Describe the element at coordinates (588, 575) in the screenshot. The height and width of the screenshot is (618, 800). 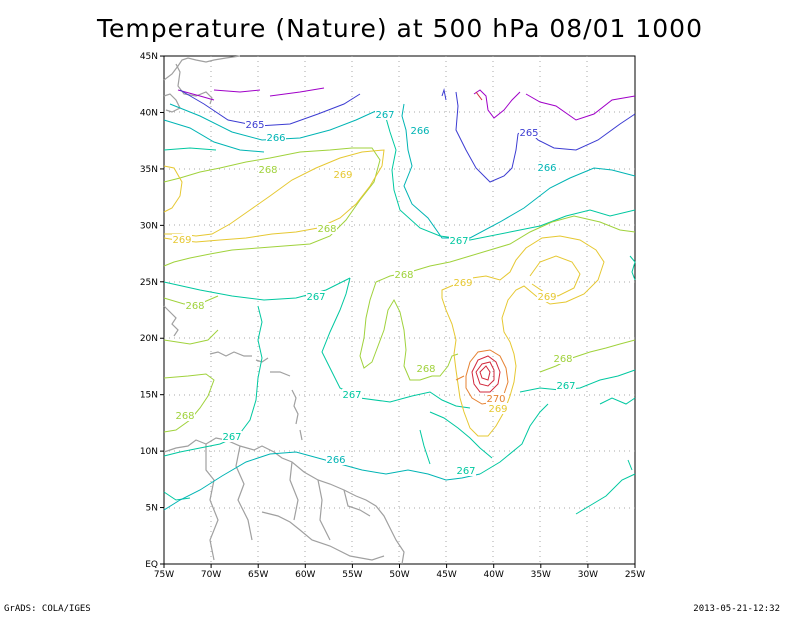
I see `lon-tick-label: 30W` at that location.